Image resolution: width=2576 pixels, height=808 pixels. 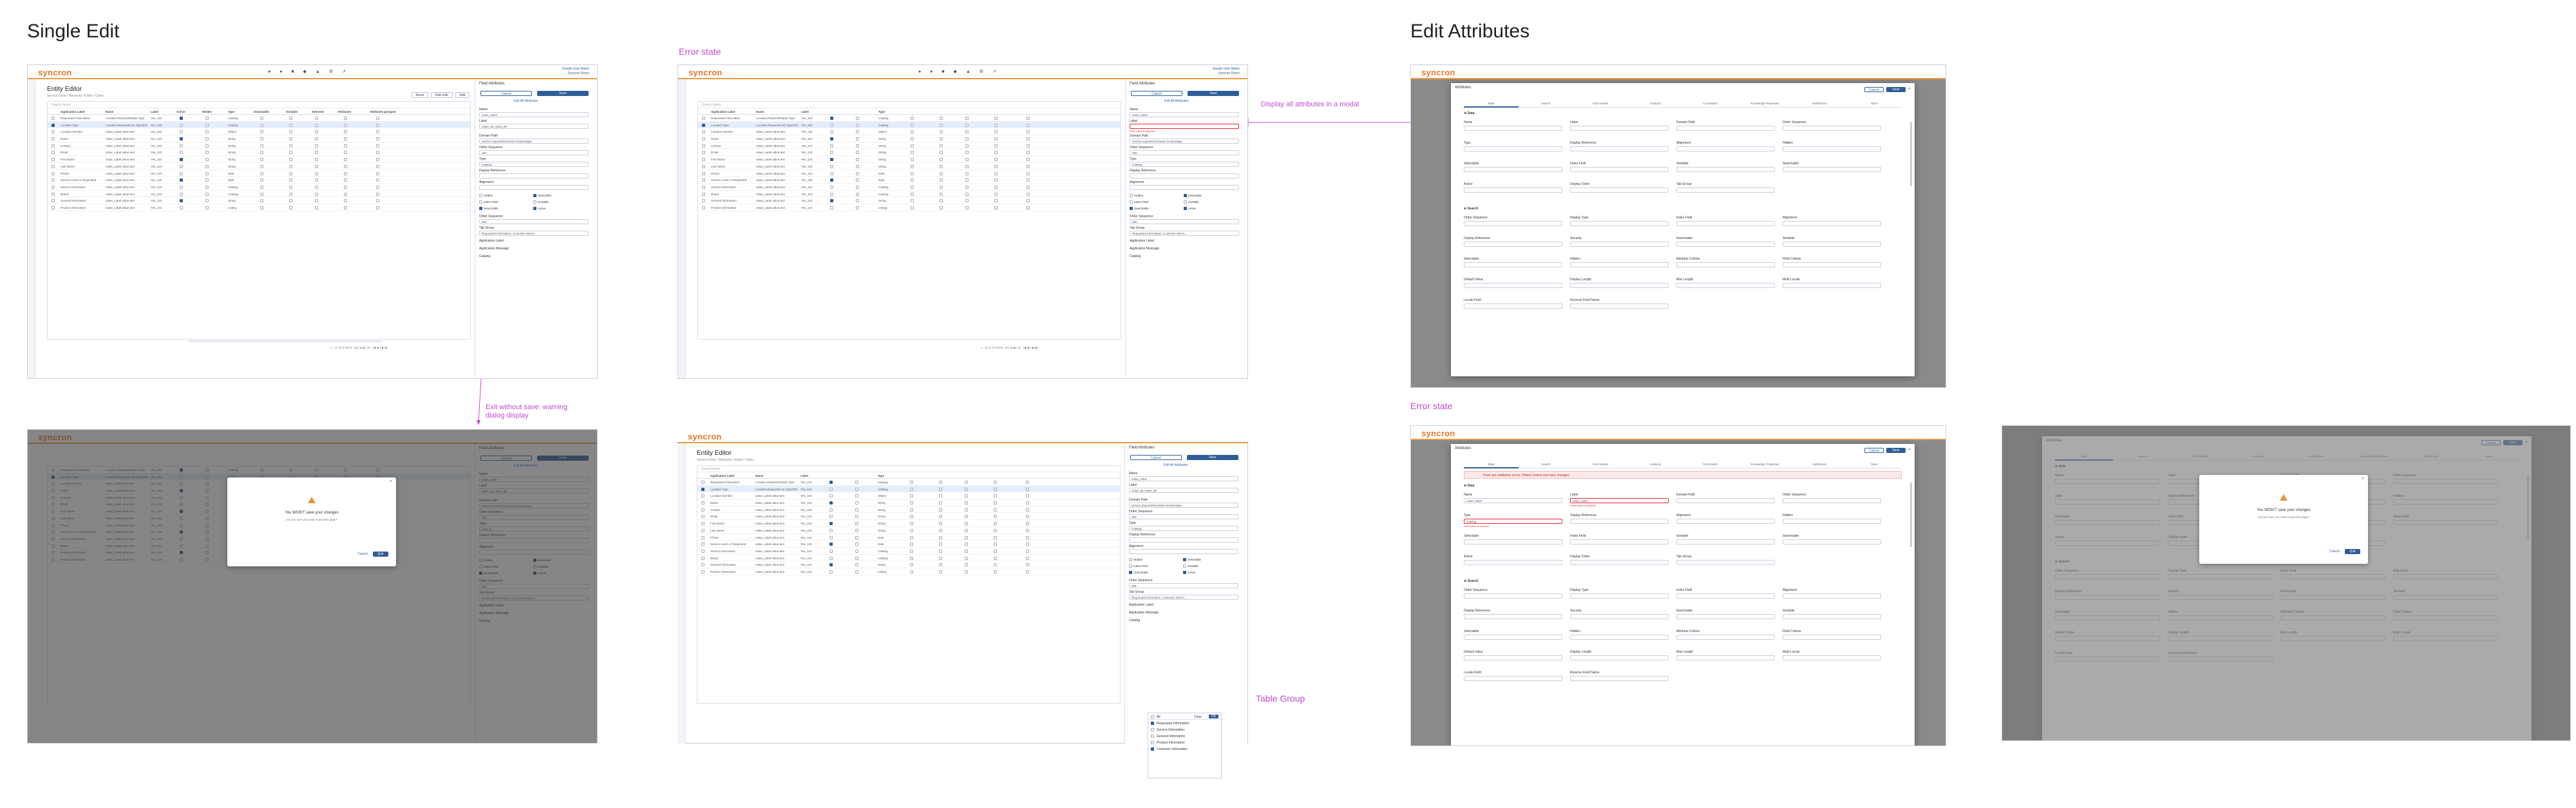 What do you see at coordinates (2353, 551) in the screenshot?
I see `quit-button: Quit` at bounding box center [2353, 551].